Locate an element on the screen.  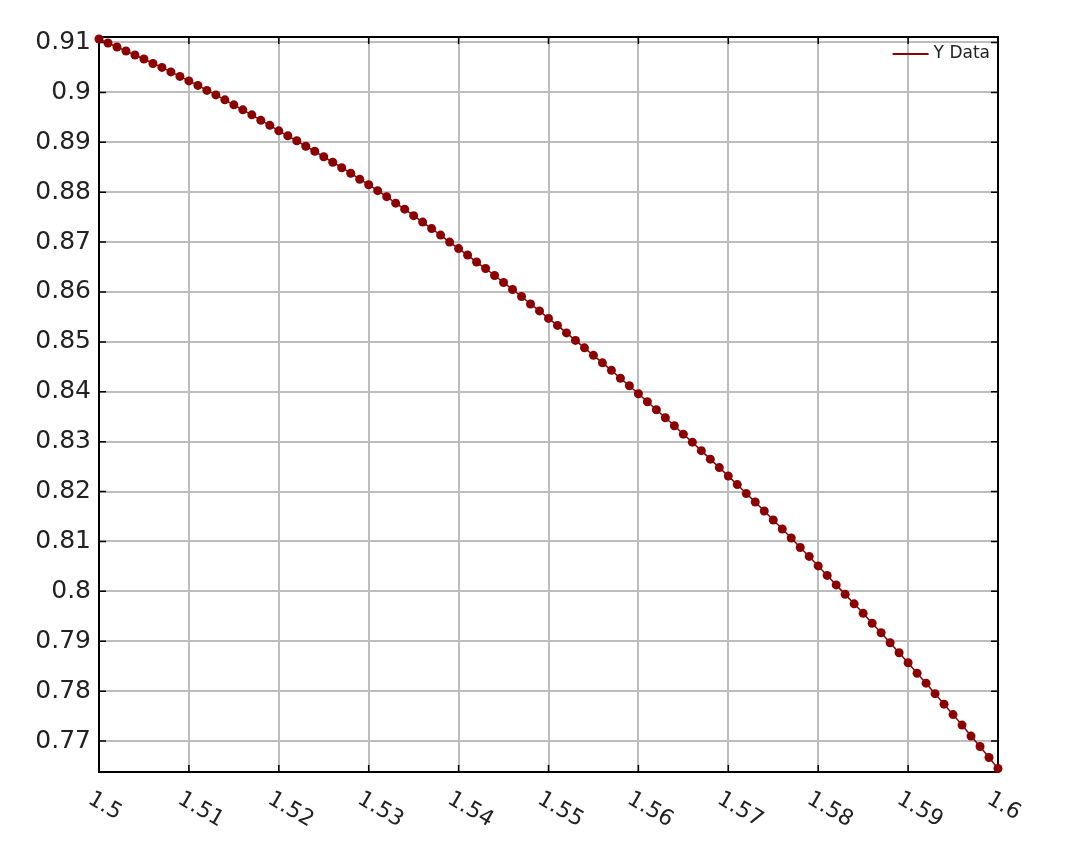
y-tick-label: 0.89 is located at coordinates (63, 140).